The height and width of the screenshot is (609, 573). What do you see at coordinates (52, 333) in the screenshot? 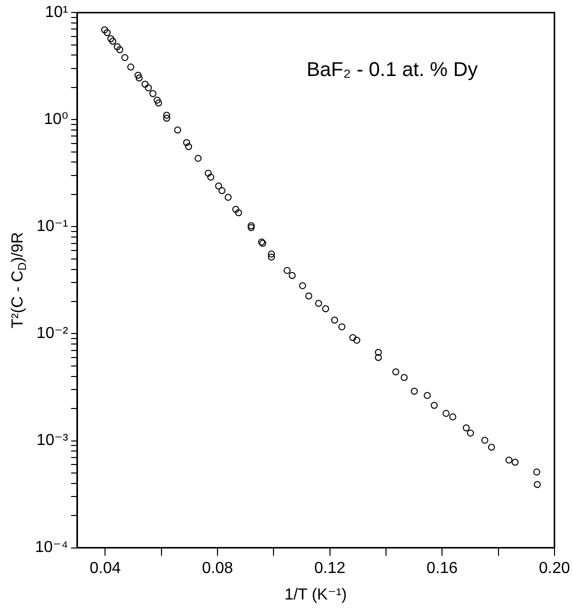
I see `y-tick-label: 10⁻²` at bounding box center [52, 333].